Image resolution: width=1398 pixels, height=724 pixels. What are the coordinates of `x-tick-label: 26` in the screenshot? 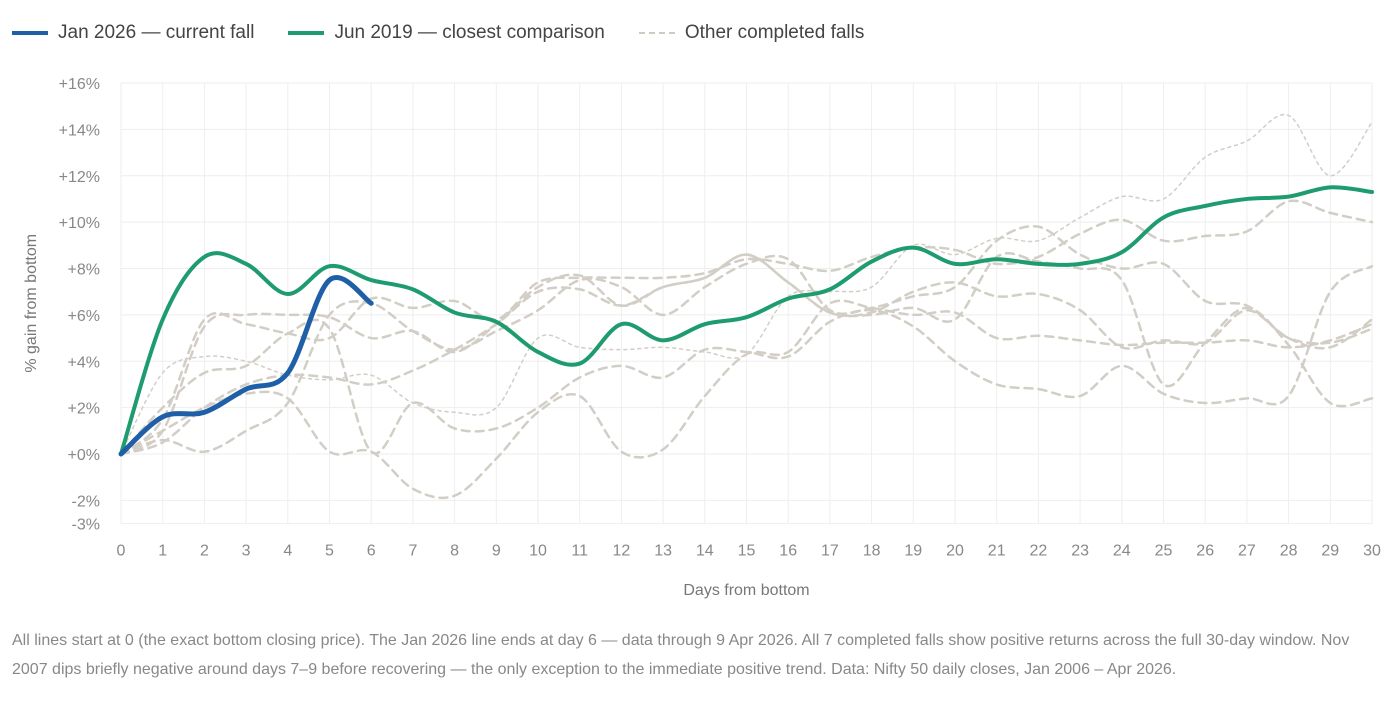 It's located at (1205, 551).